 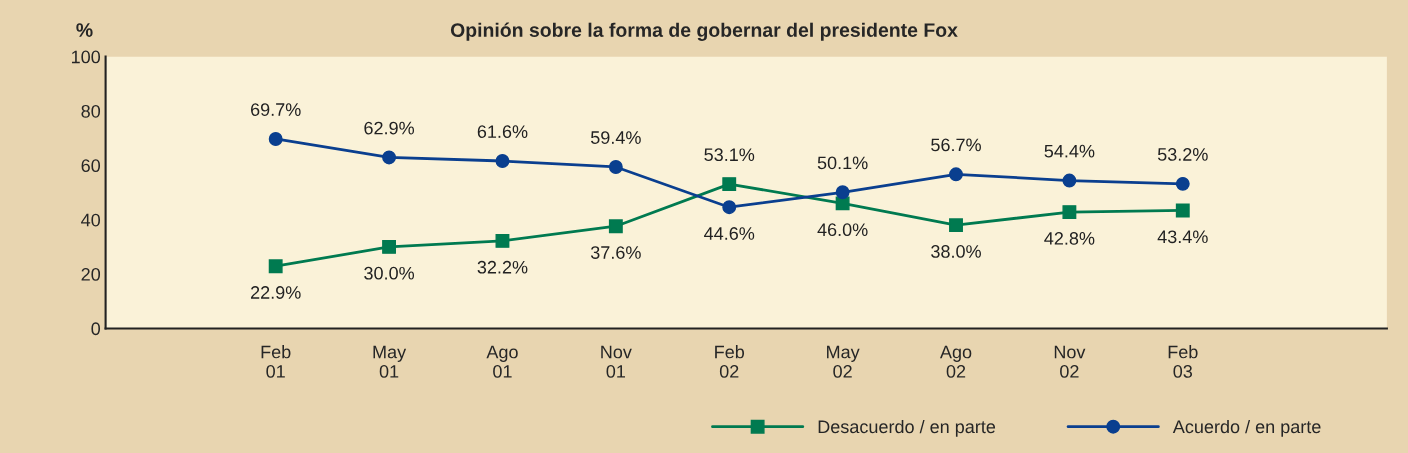 What do you see at coordinates (1069, 238) in the screenshot?
I see `data-label: 42.8%` at bounding box center [1069, 238].